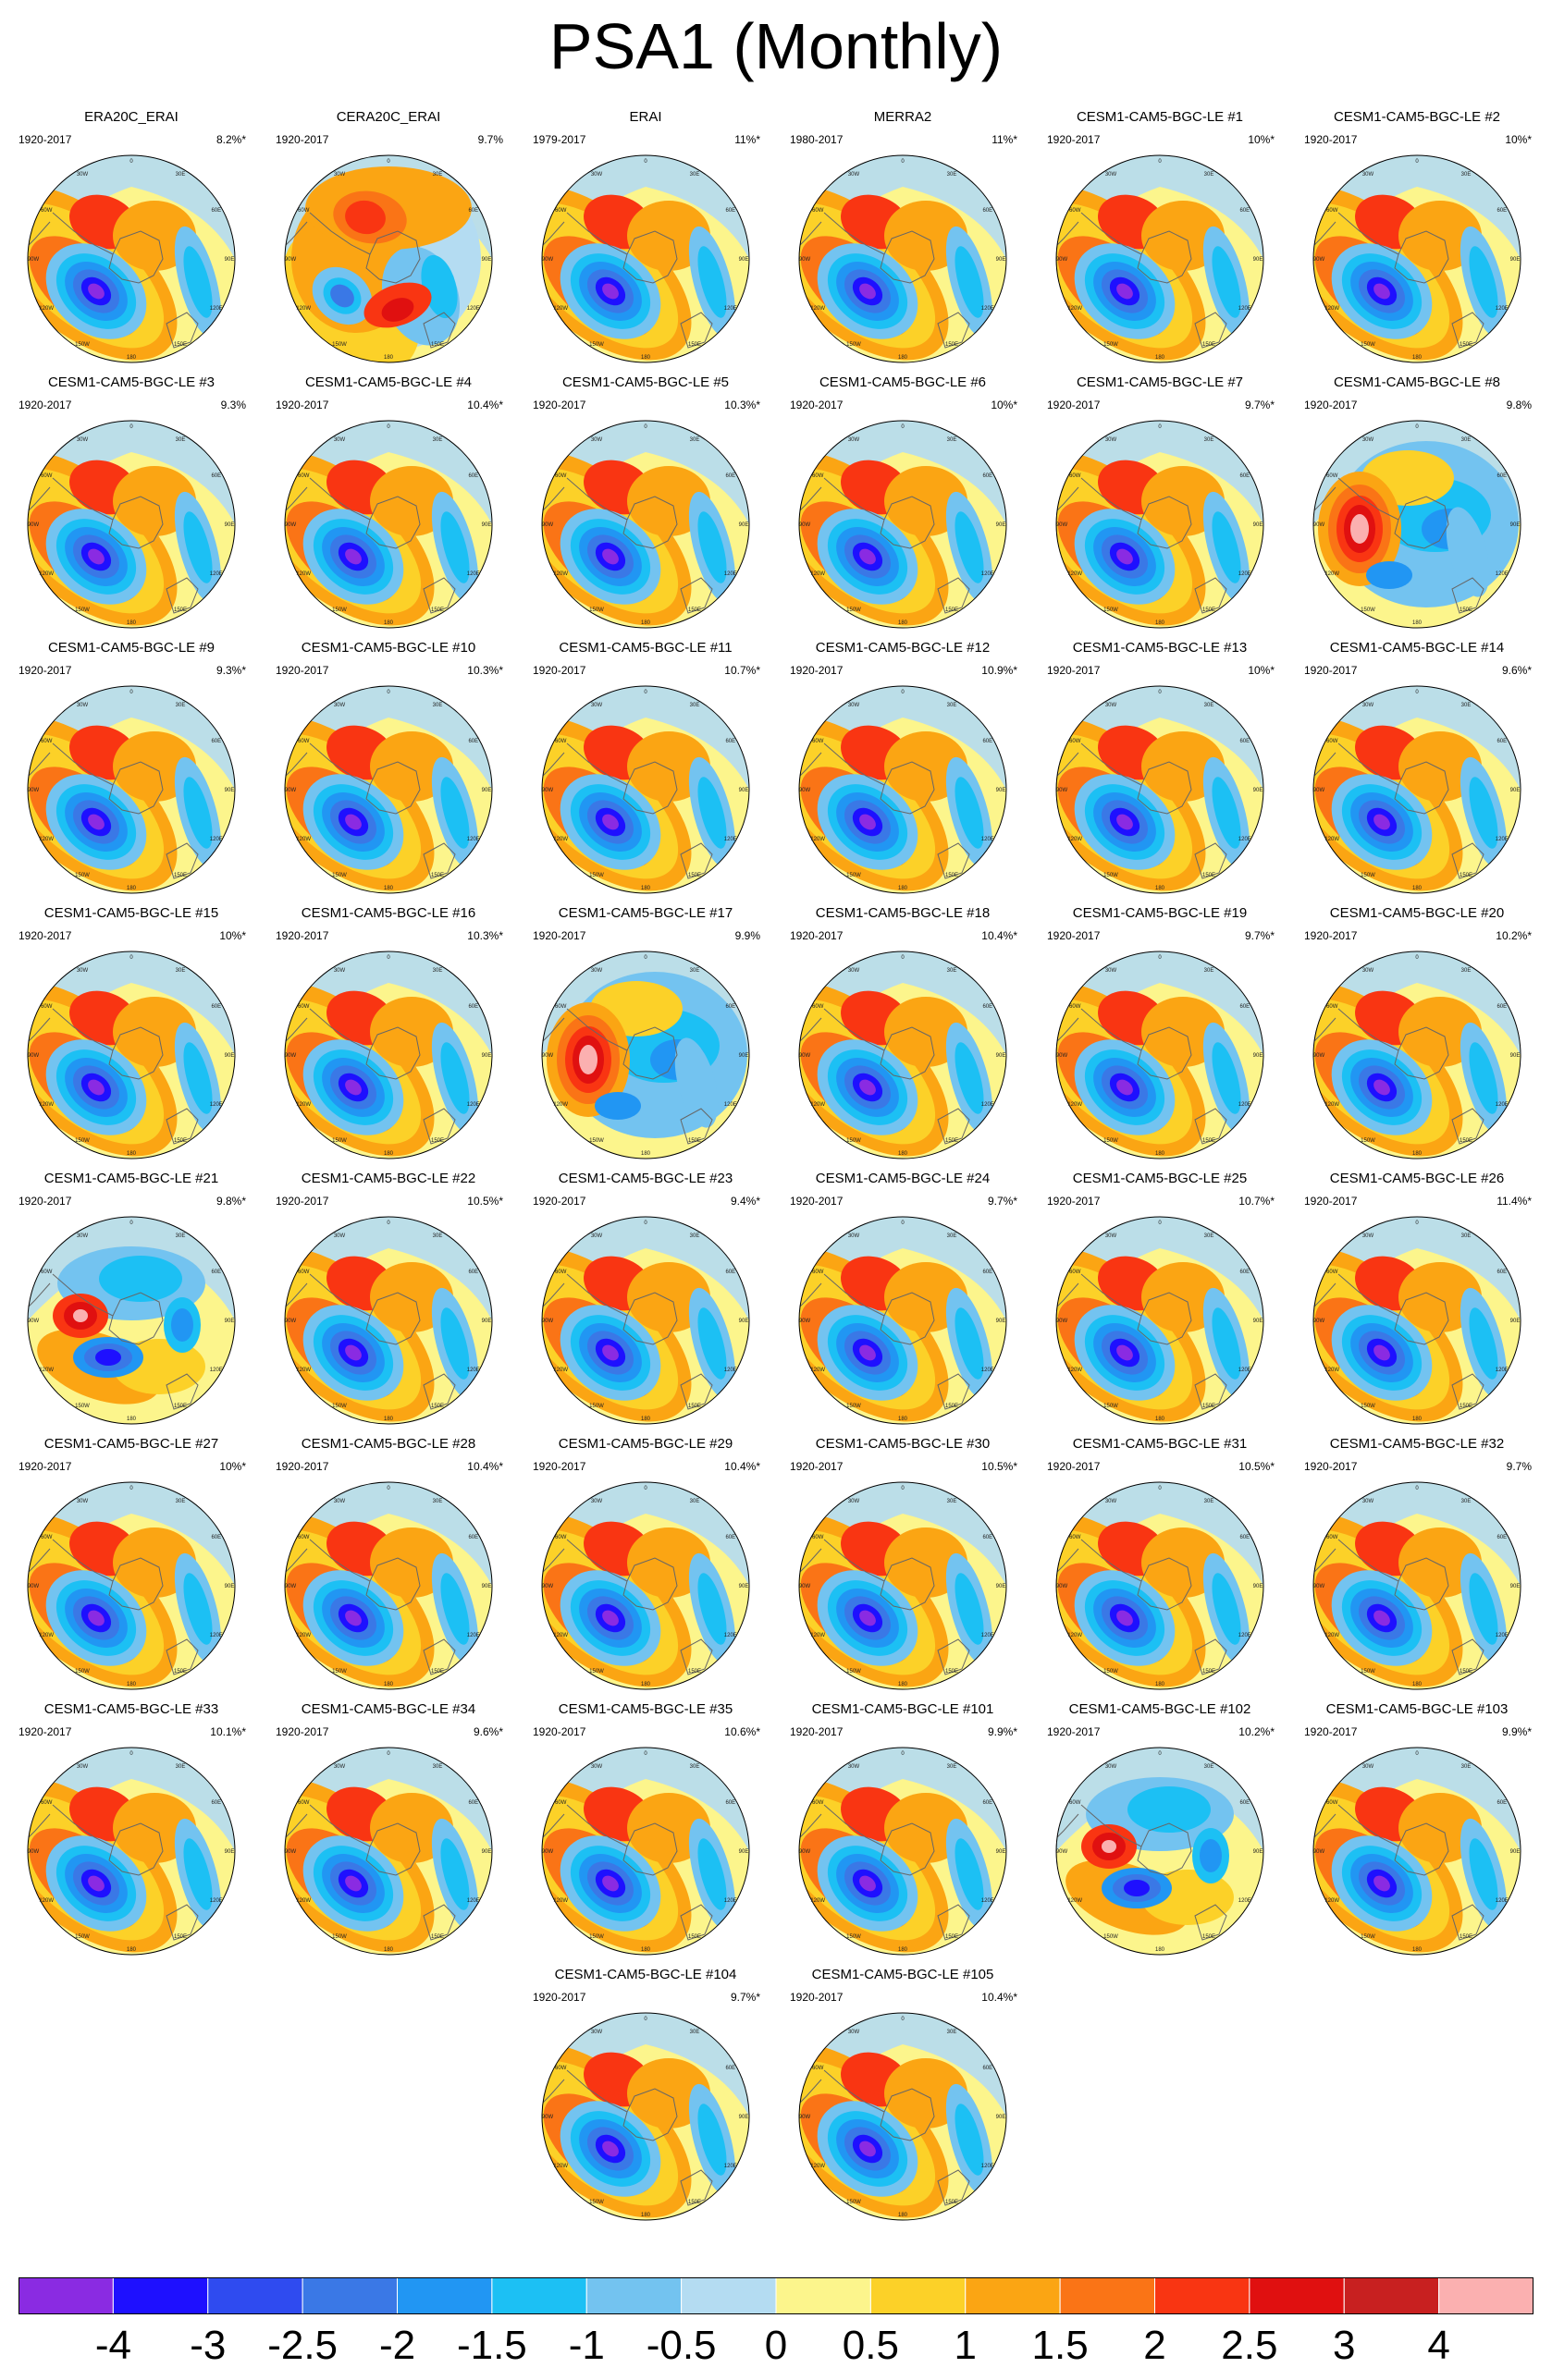 This screenshot has height=2380, width=1552. I want to click on panel-variance-pct: 10.4%*, so click(999, 935).